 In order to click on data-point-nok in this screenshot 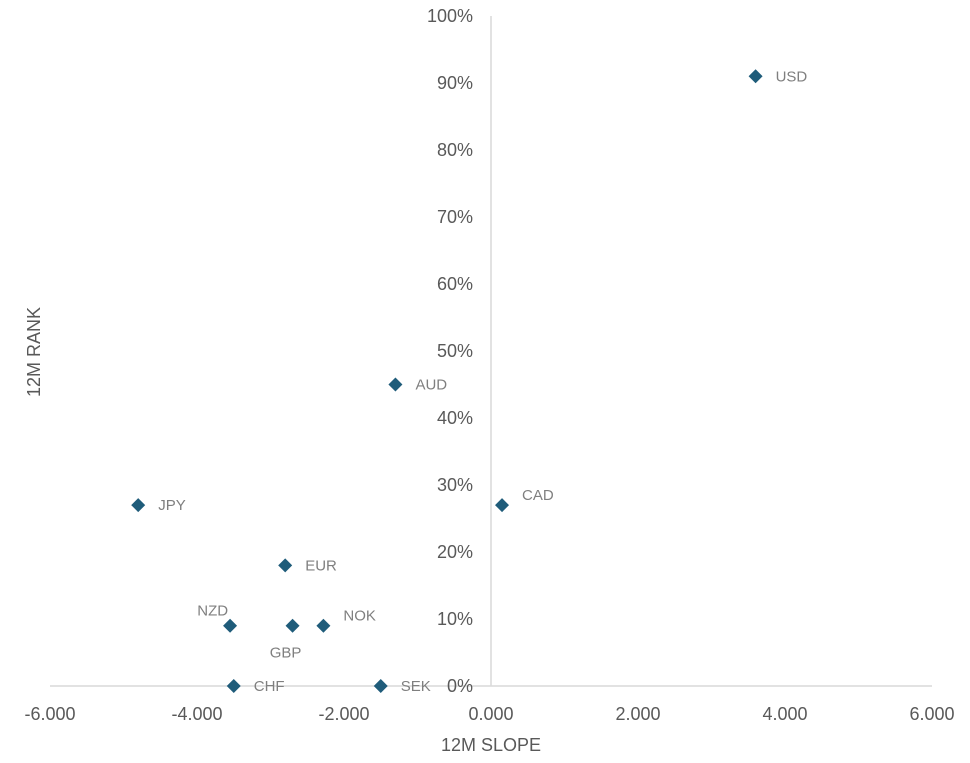, I will do `click(323, 625)`.